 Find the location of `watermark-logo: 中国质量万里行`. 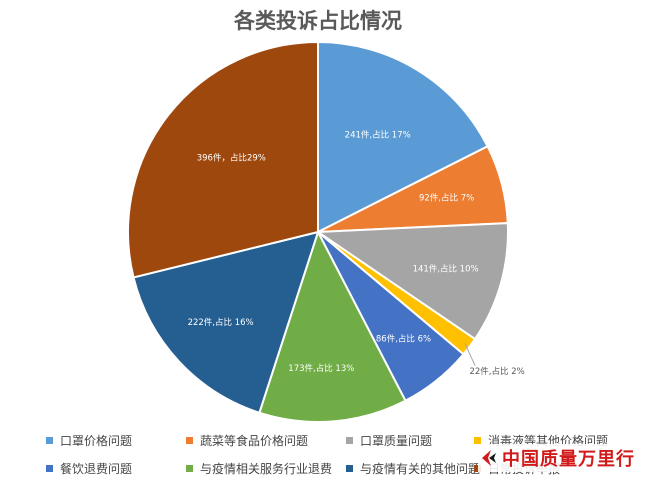

watermark-logo: 中国质量万里行 is located at coordinates (559, 458).